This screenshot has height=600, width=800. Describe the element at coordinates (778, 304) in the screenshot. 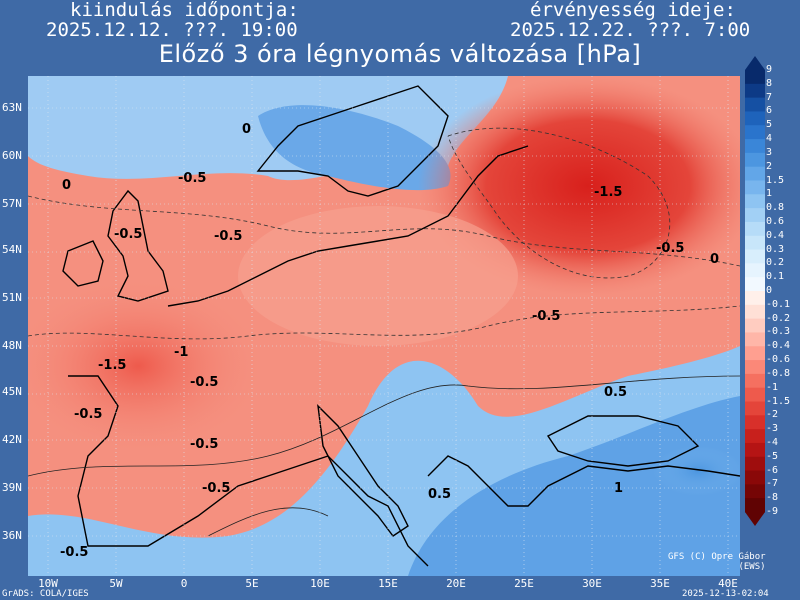

I see `colorbar-label: -0.1` at that location.